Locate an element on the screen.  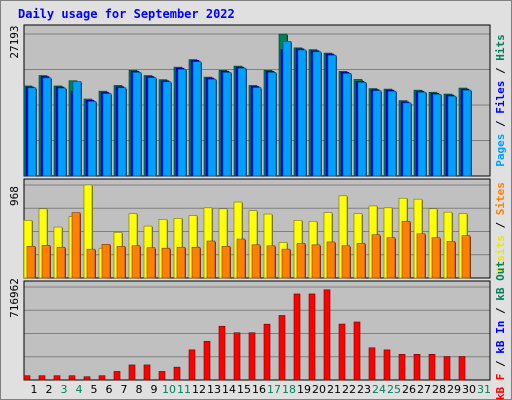
day-label: 27 is located at coordinates (424, 389).